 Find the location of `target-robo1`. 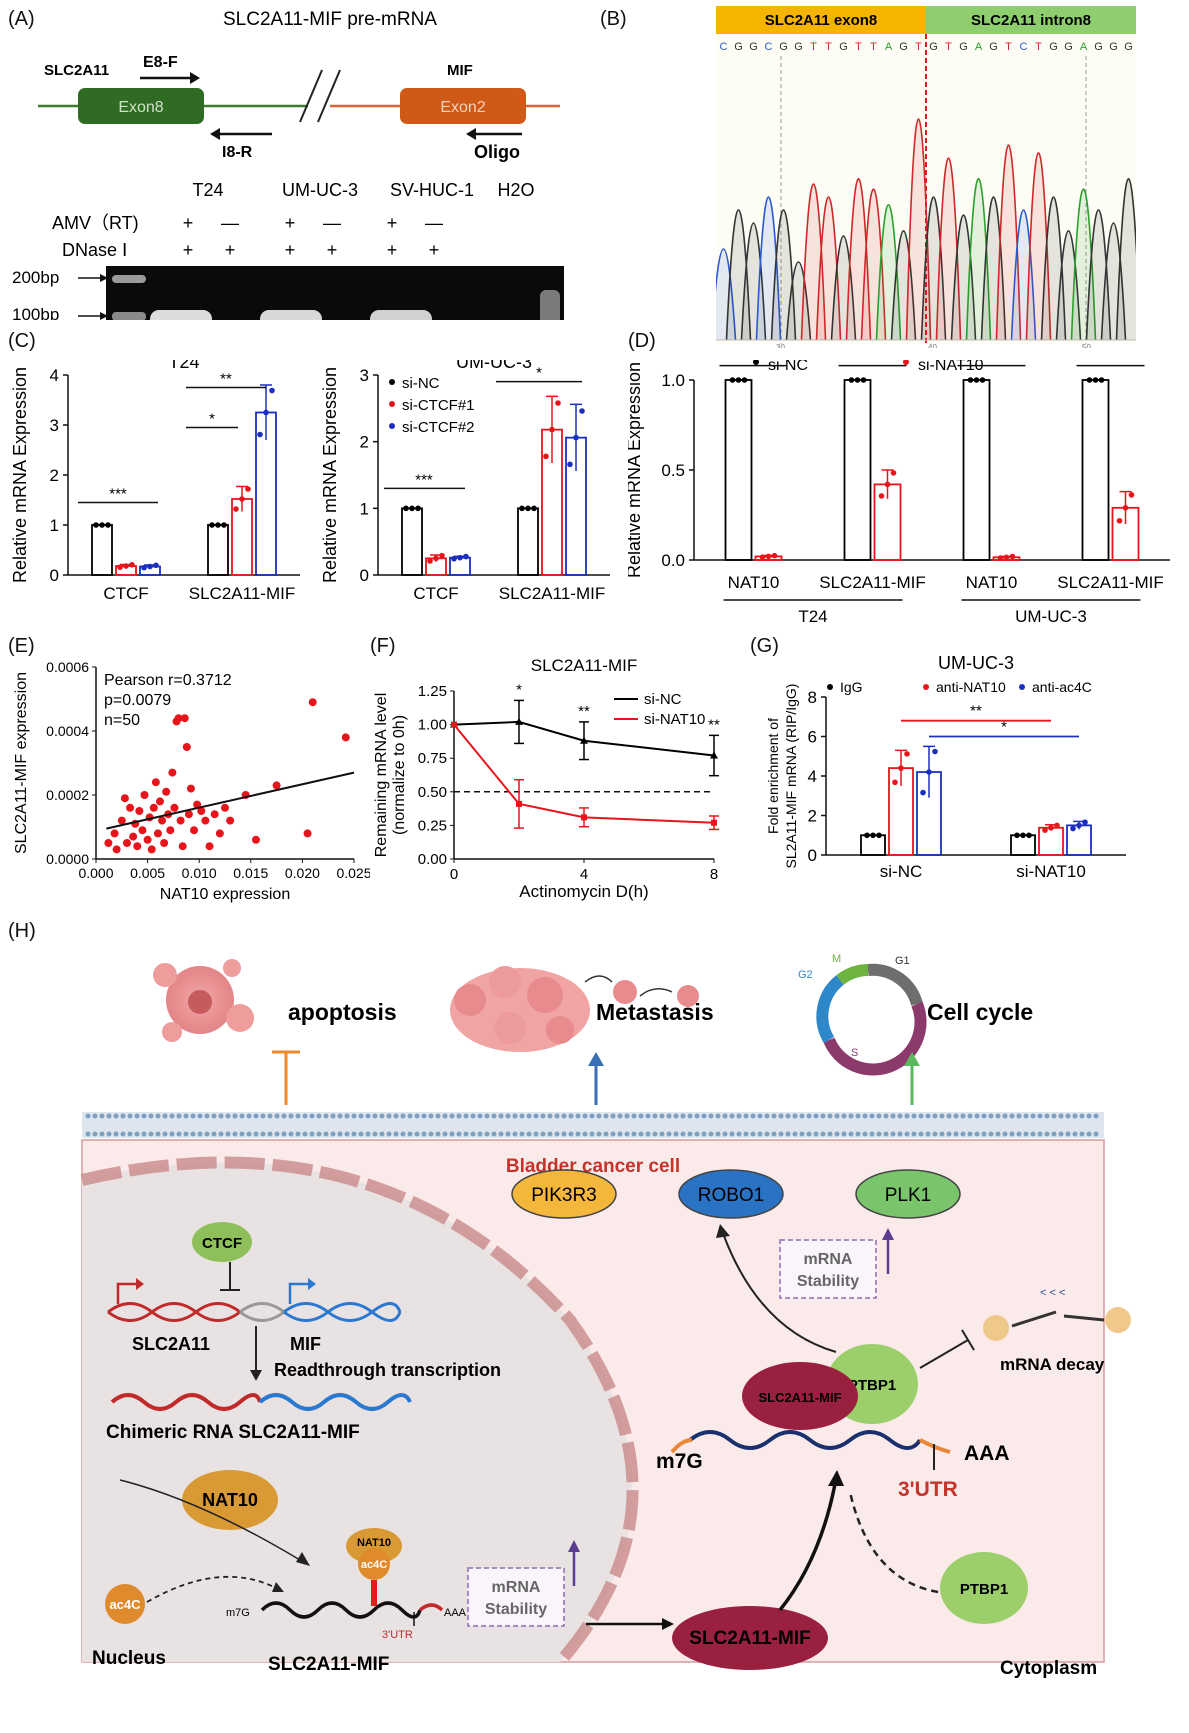

target-robo1 is located at coordinates (731, 1194).